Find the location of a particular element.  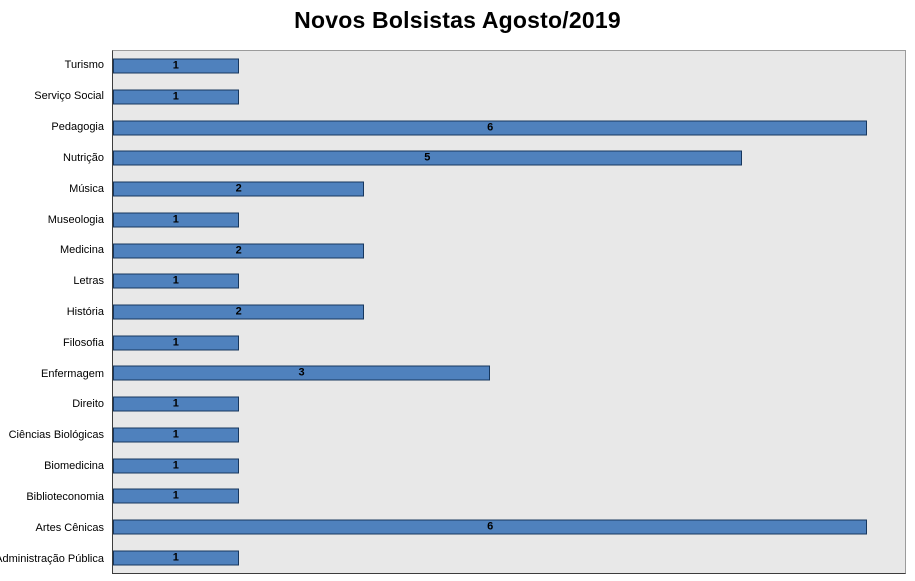

category-label: Pedagogia is located at coordinates (77, 127).